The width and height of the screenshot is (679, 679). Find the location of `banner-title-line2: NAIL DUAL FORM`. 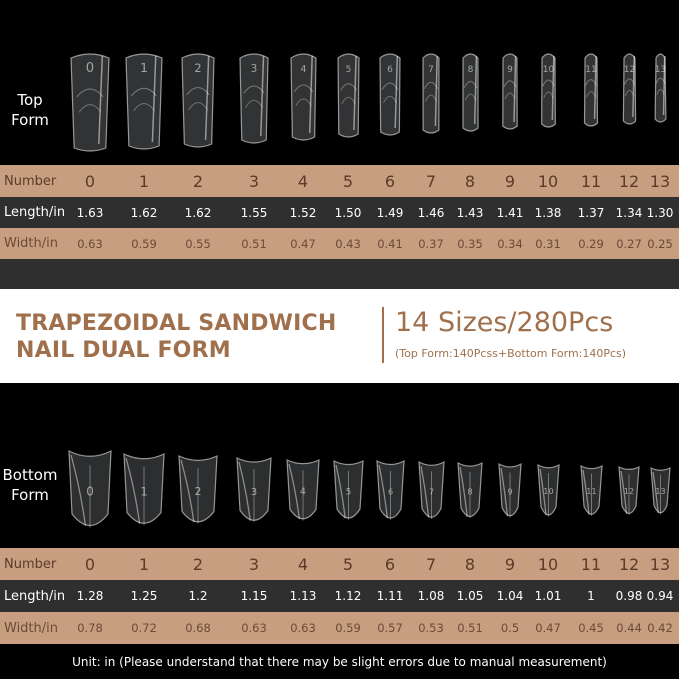

banner-title-line2: NAIL DUAL FORM is located at coordinates (123, 350).